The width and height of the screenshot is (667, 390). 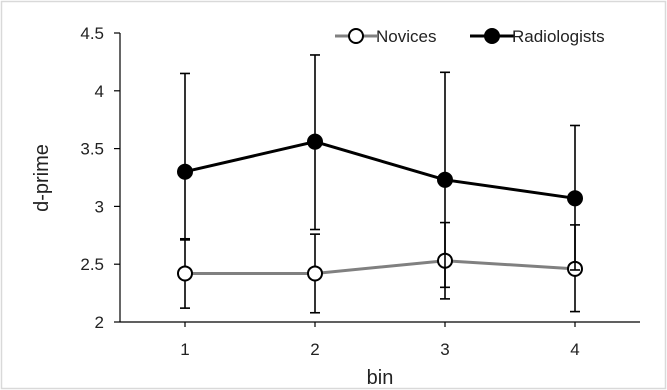 I want to click on series-novices, so click(x=380, y=267).